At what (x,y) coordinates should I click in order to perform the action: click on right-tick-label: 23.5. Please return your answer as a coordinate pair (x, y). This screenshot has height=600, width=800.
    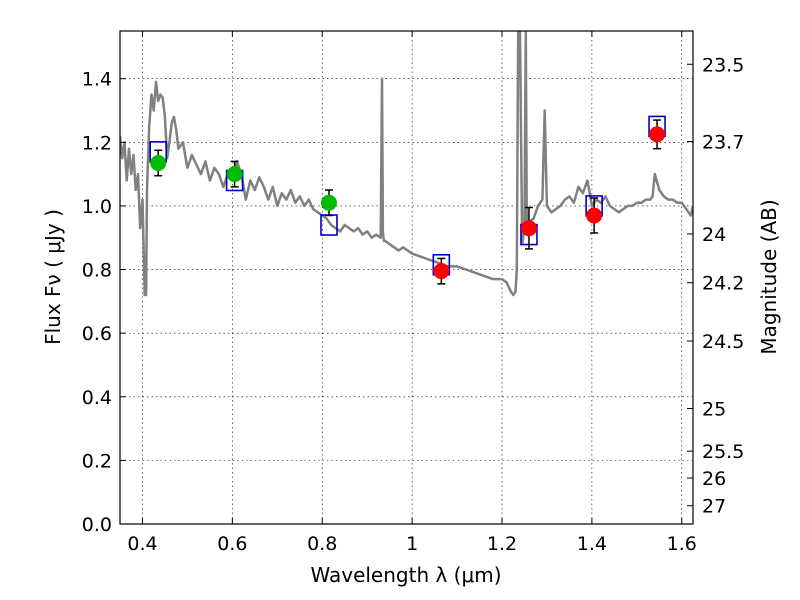
    Looking at the image, I should click on (723, 65).